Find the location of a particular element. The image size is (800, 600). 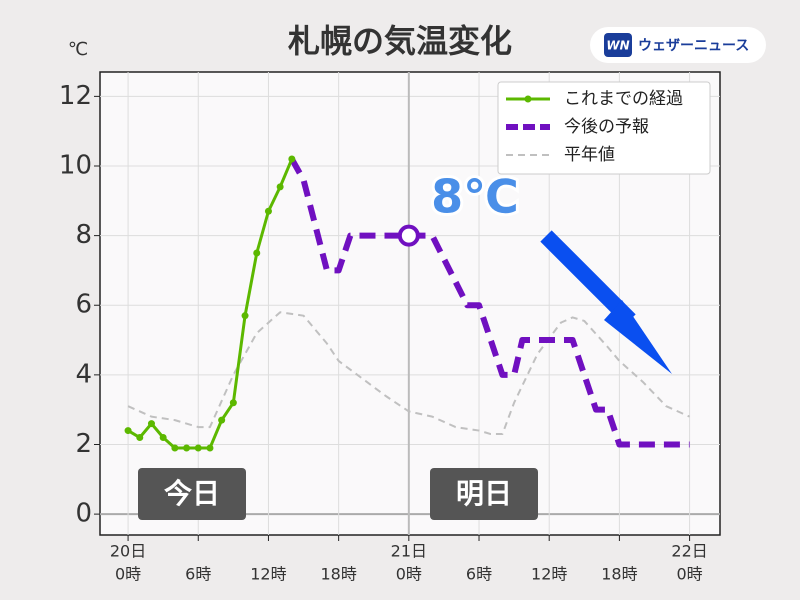

tomorrow-label: 明日 is located at coordinates (484, 493).